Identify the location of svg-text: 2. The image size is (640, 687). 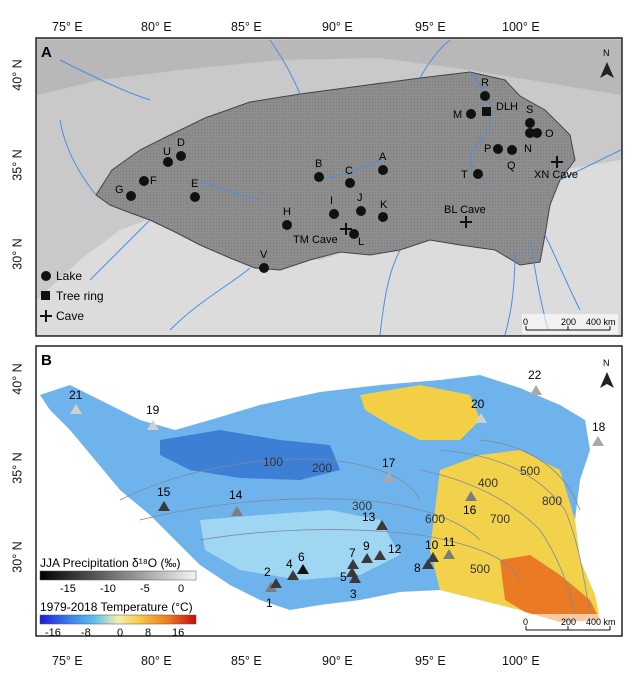
(267, 572).